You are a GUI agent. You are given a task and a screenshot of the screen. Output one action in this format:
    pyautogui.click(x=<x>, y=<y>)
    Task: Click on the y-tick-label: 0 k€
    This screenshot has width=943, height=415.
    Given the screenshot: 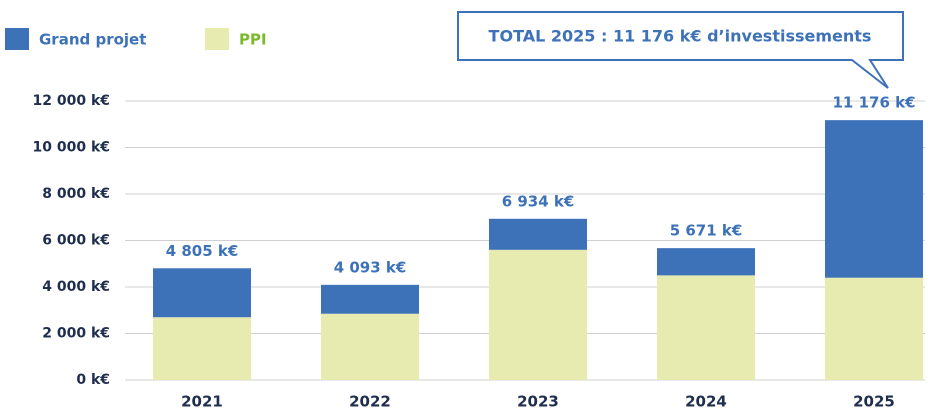 What is the action you would take?
    pyautogui.click(x=93, y=380)
    